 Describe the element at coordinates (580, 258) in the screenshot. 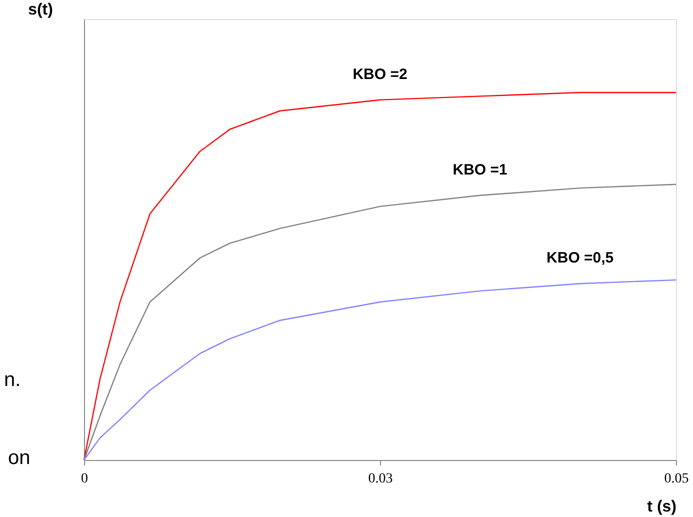

I see `series-label: KBO =0,5` at that location.